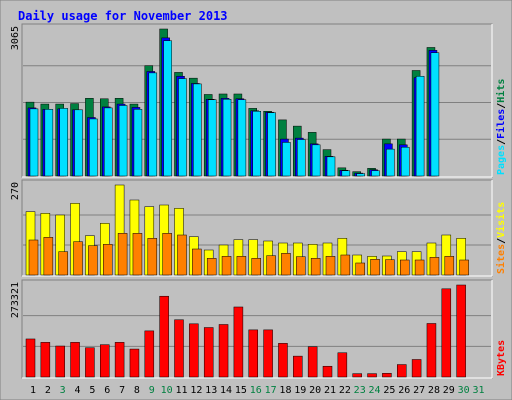 The height and width of the screenshot is (400, 512). I want to click on series-sites, so click(248, 254).